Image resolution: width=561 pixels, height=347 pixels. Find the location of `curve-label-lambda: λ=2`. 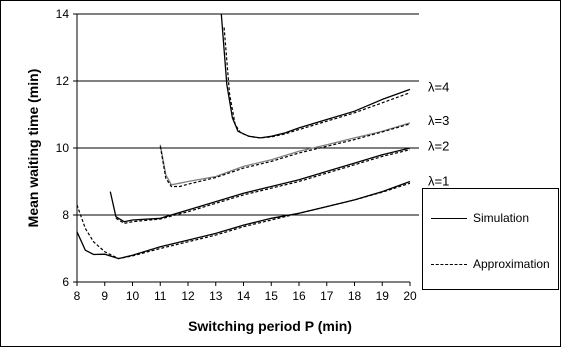

curve-label-lambda: λ=2 is located at coordinates (438, 145).